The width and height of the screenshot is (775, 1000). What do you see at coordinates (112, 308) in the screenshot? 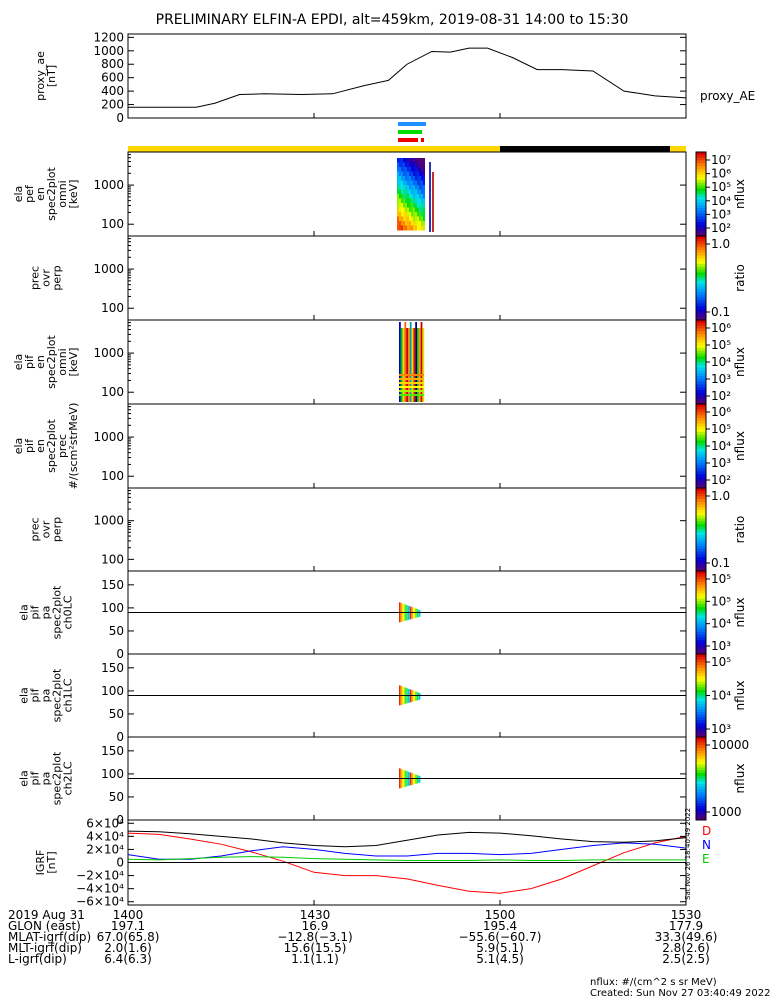
I see `ytick-label-2: 100` at bounding box center [112, 308].